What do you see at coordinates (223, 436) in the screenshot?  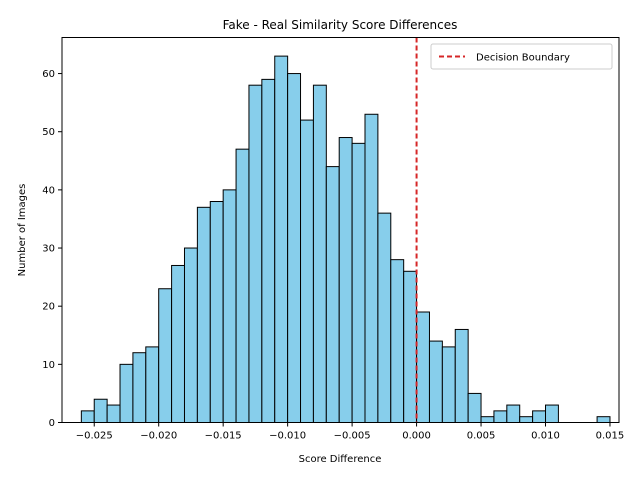 I see `x-tick-label: −0.015` at bounding box center [223, 436].